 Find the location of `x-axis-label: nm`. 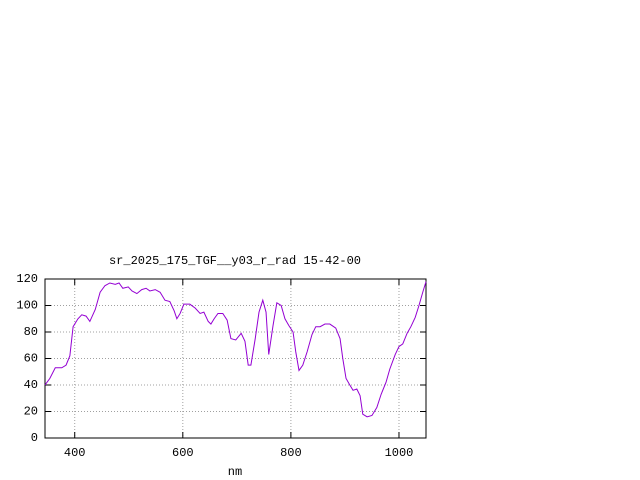

x-axis-label: nm is located at coordinates (235, 472).